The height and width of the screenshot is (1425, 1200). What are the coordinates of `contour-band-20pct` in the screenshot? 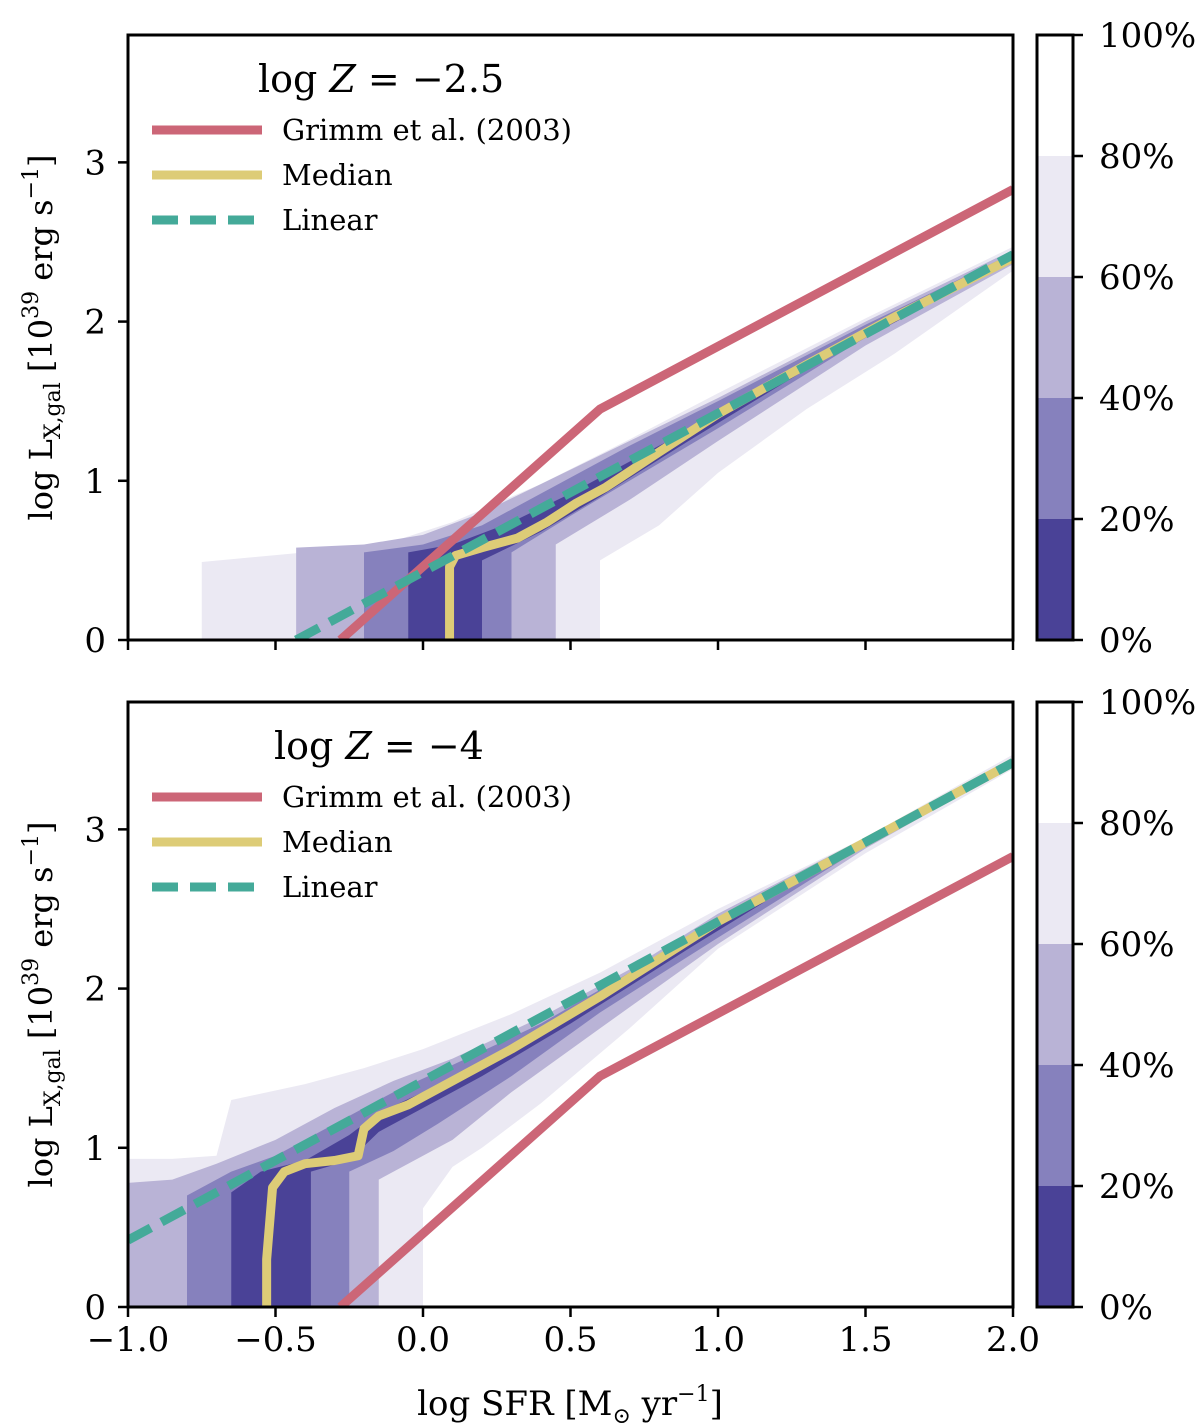 It's located at (710, 448).